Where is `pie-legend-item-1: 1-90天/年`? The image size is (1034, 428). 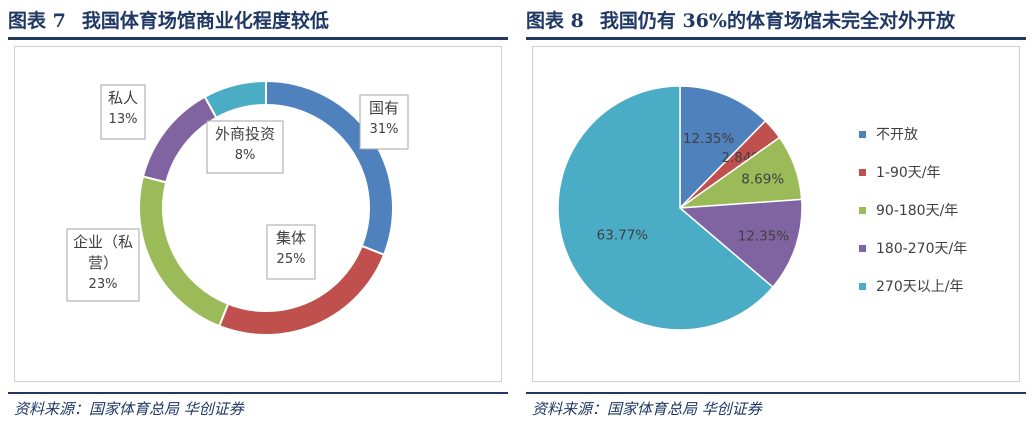 pie-legend-item-1: 1-90天/年 is located at coordinates (900, 173).